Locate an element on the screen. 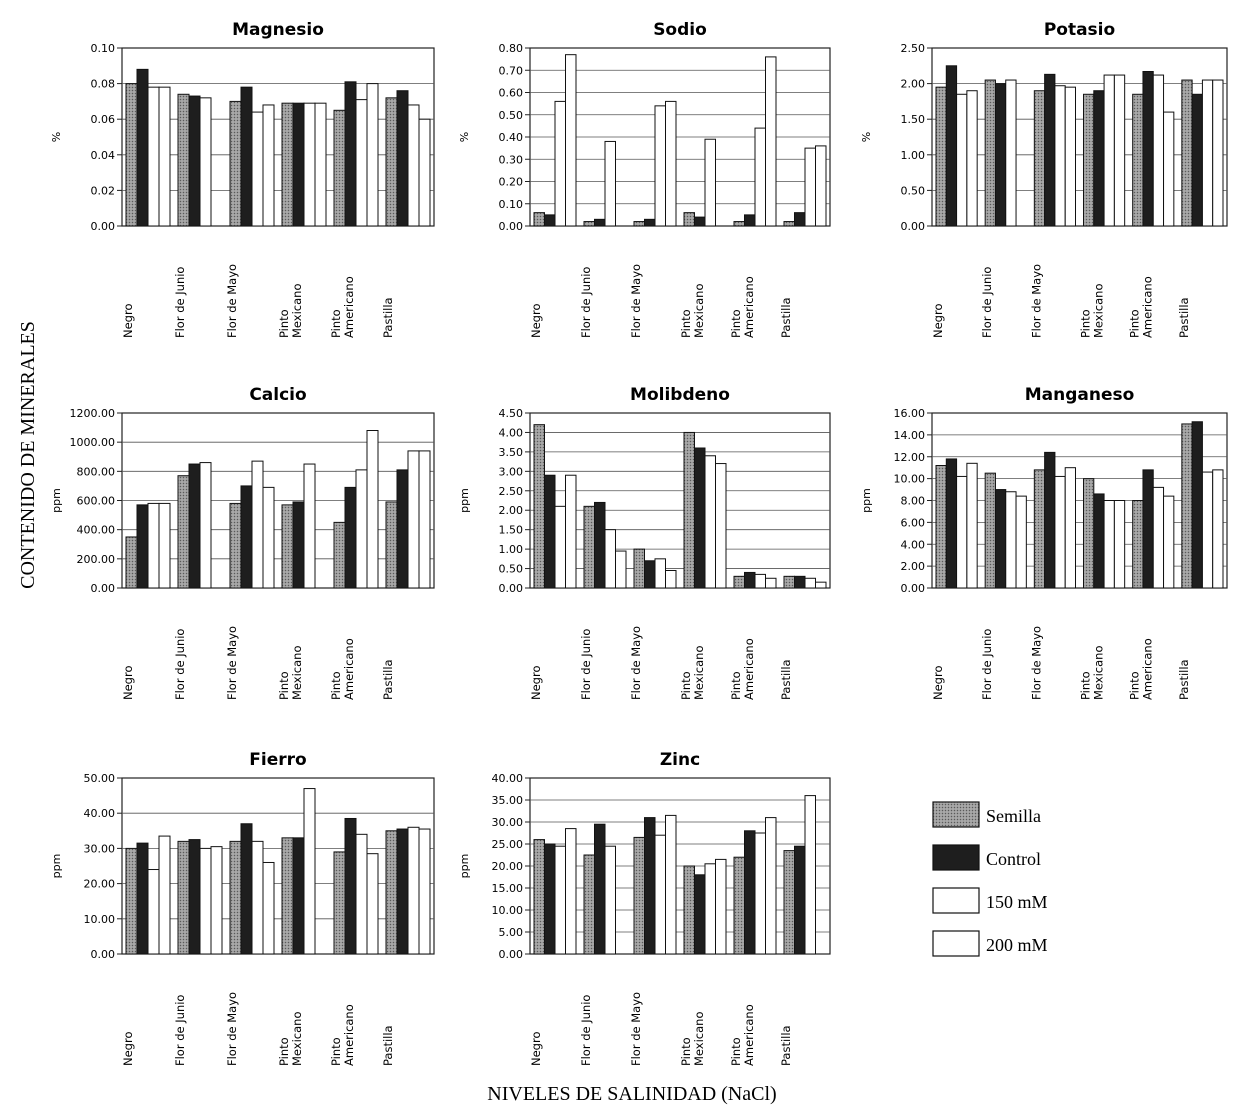  y-tick-label: 8.00 is located at coordinates (913, 501).